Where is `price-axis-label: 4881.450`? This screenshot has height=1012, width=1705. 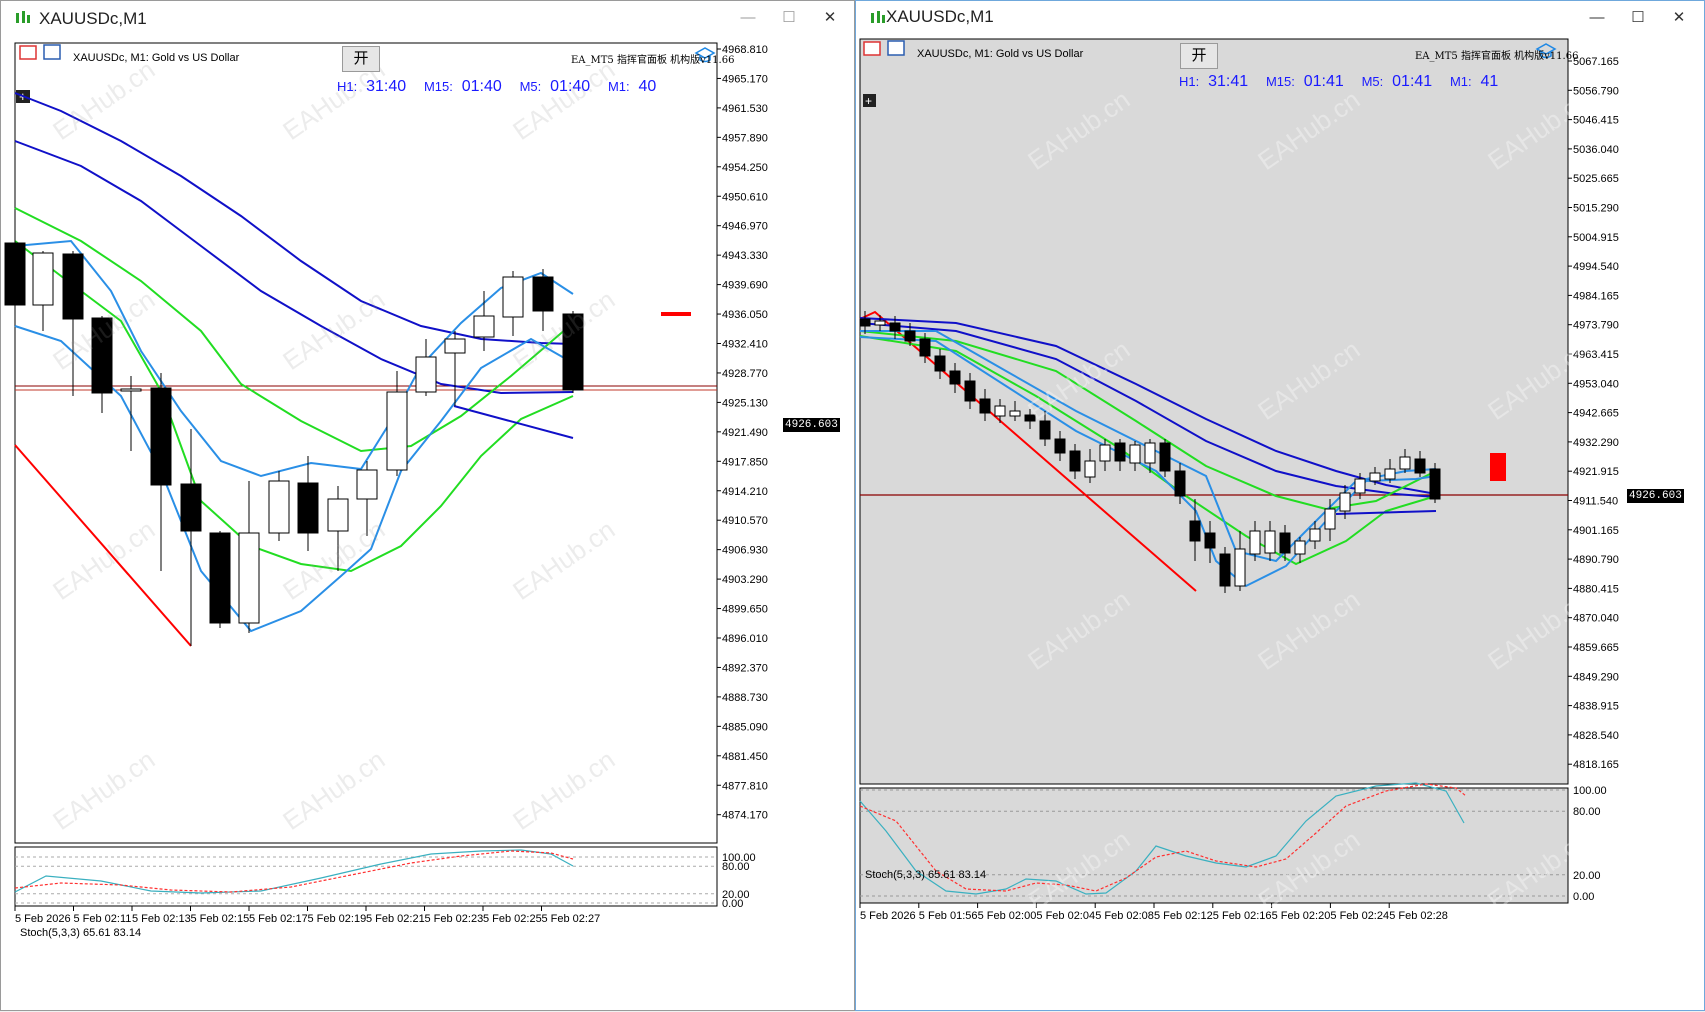 price-axis-label: 4881.450 is located at coordinates (745, 757).